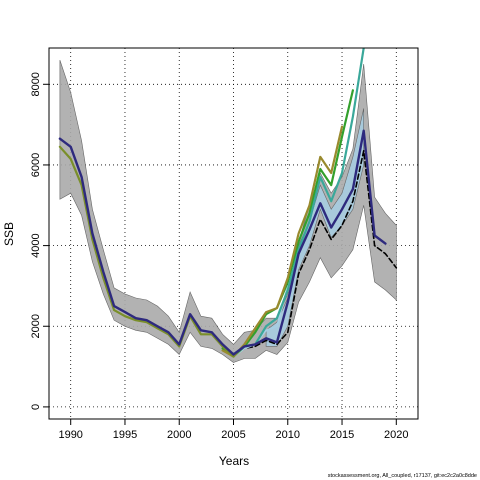 The width and height of the screenshot is (480, 480). I want to click on y-tick-label-4: 8000, so click(36, 84).